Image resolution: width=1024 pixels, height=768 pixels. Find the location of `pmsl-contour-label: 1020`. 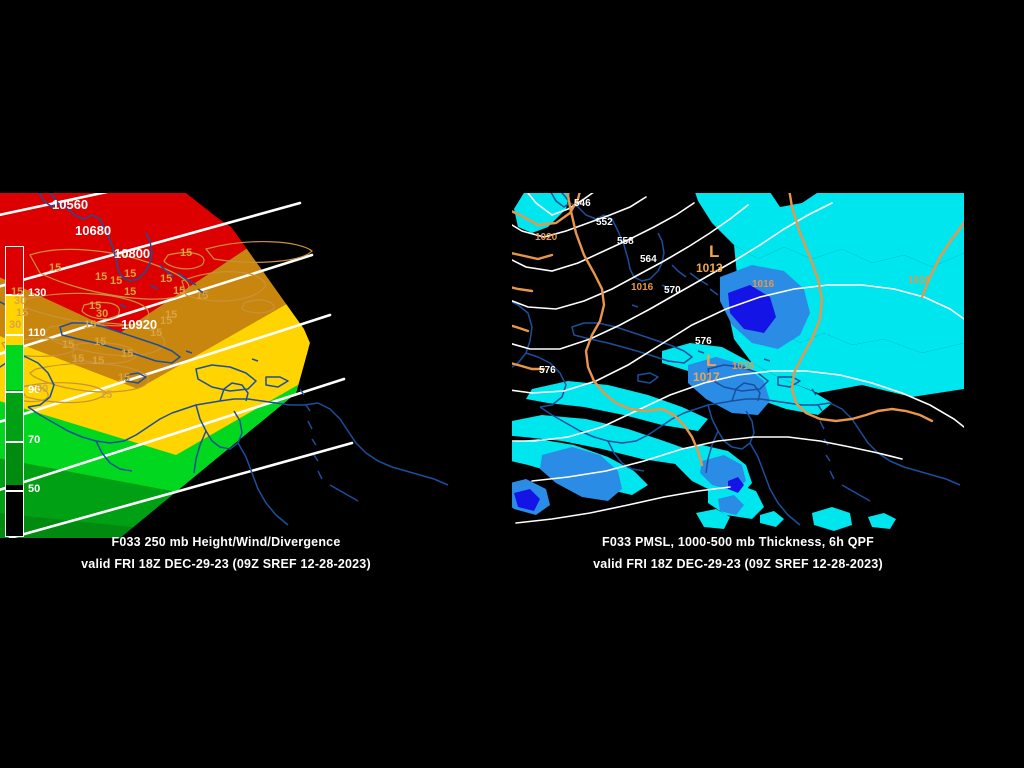

pmsl-contour-label: 1020 is located at coordinates (546, 237).